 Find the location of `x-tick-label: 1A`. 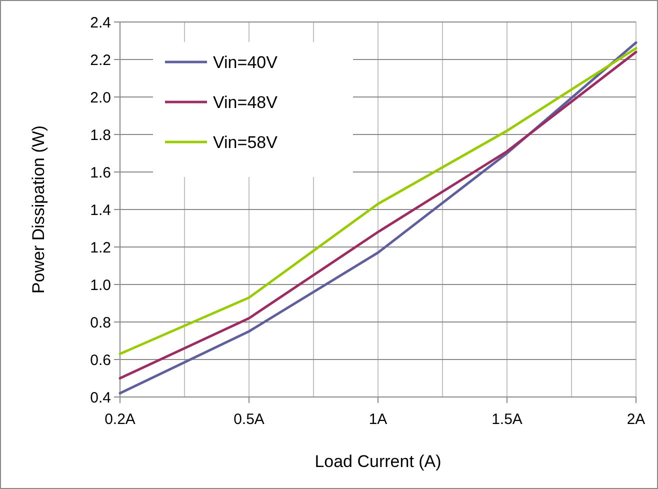

x-tick-label: 1A is located at coordinates (378, 419).